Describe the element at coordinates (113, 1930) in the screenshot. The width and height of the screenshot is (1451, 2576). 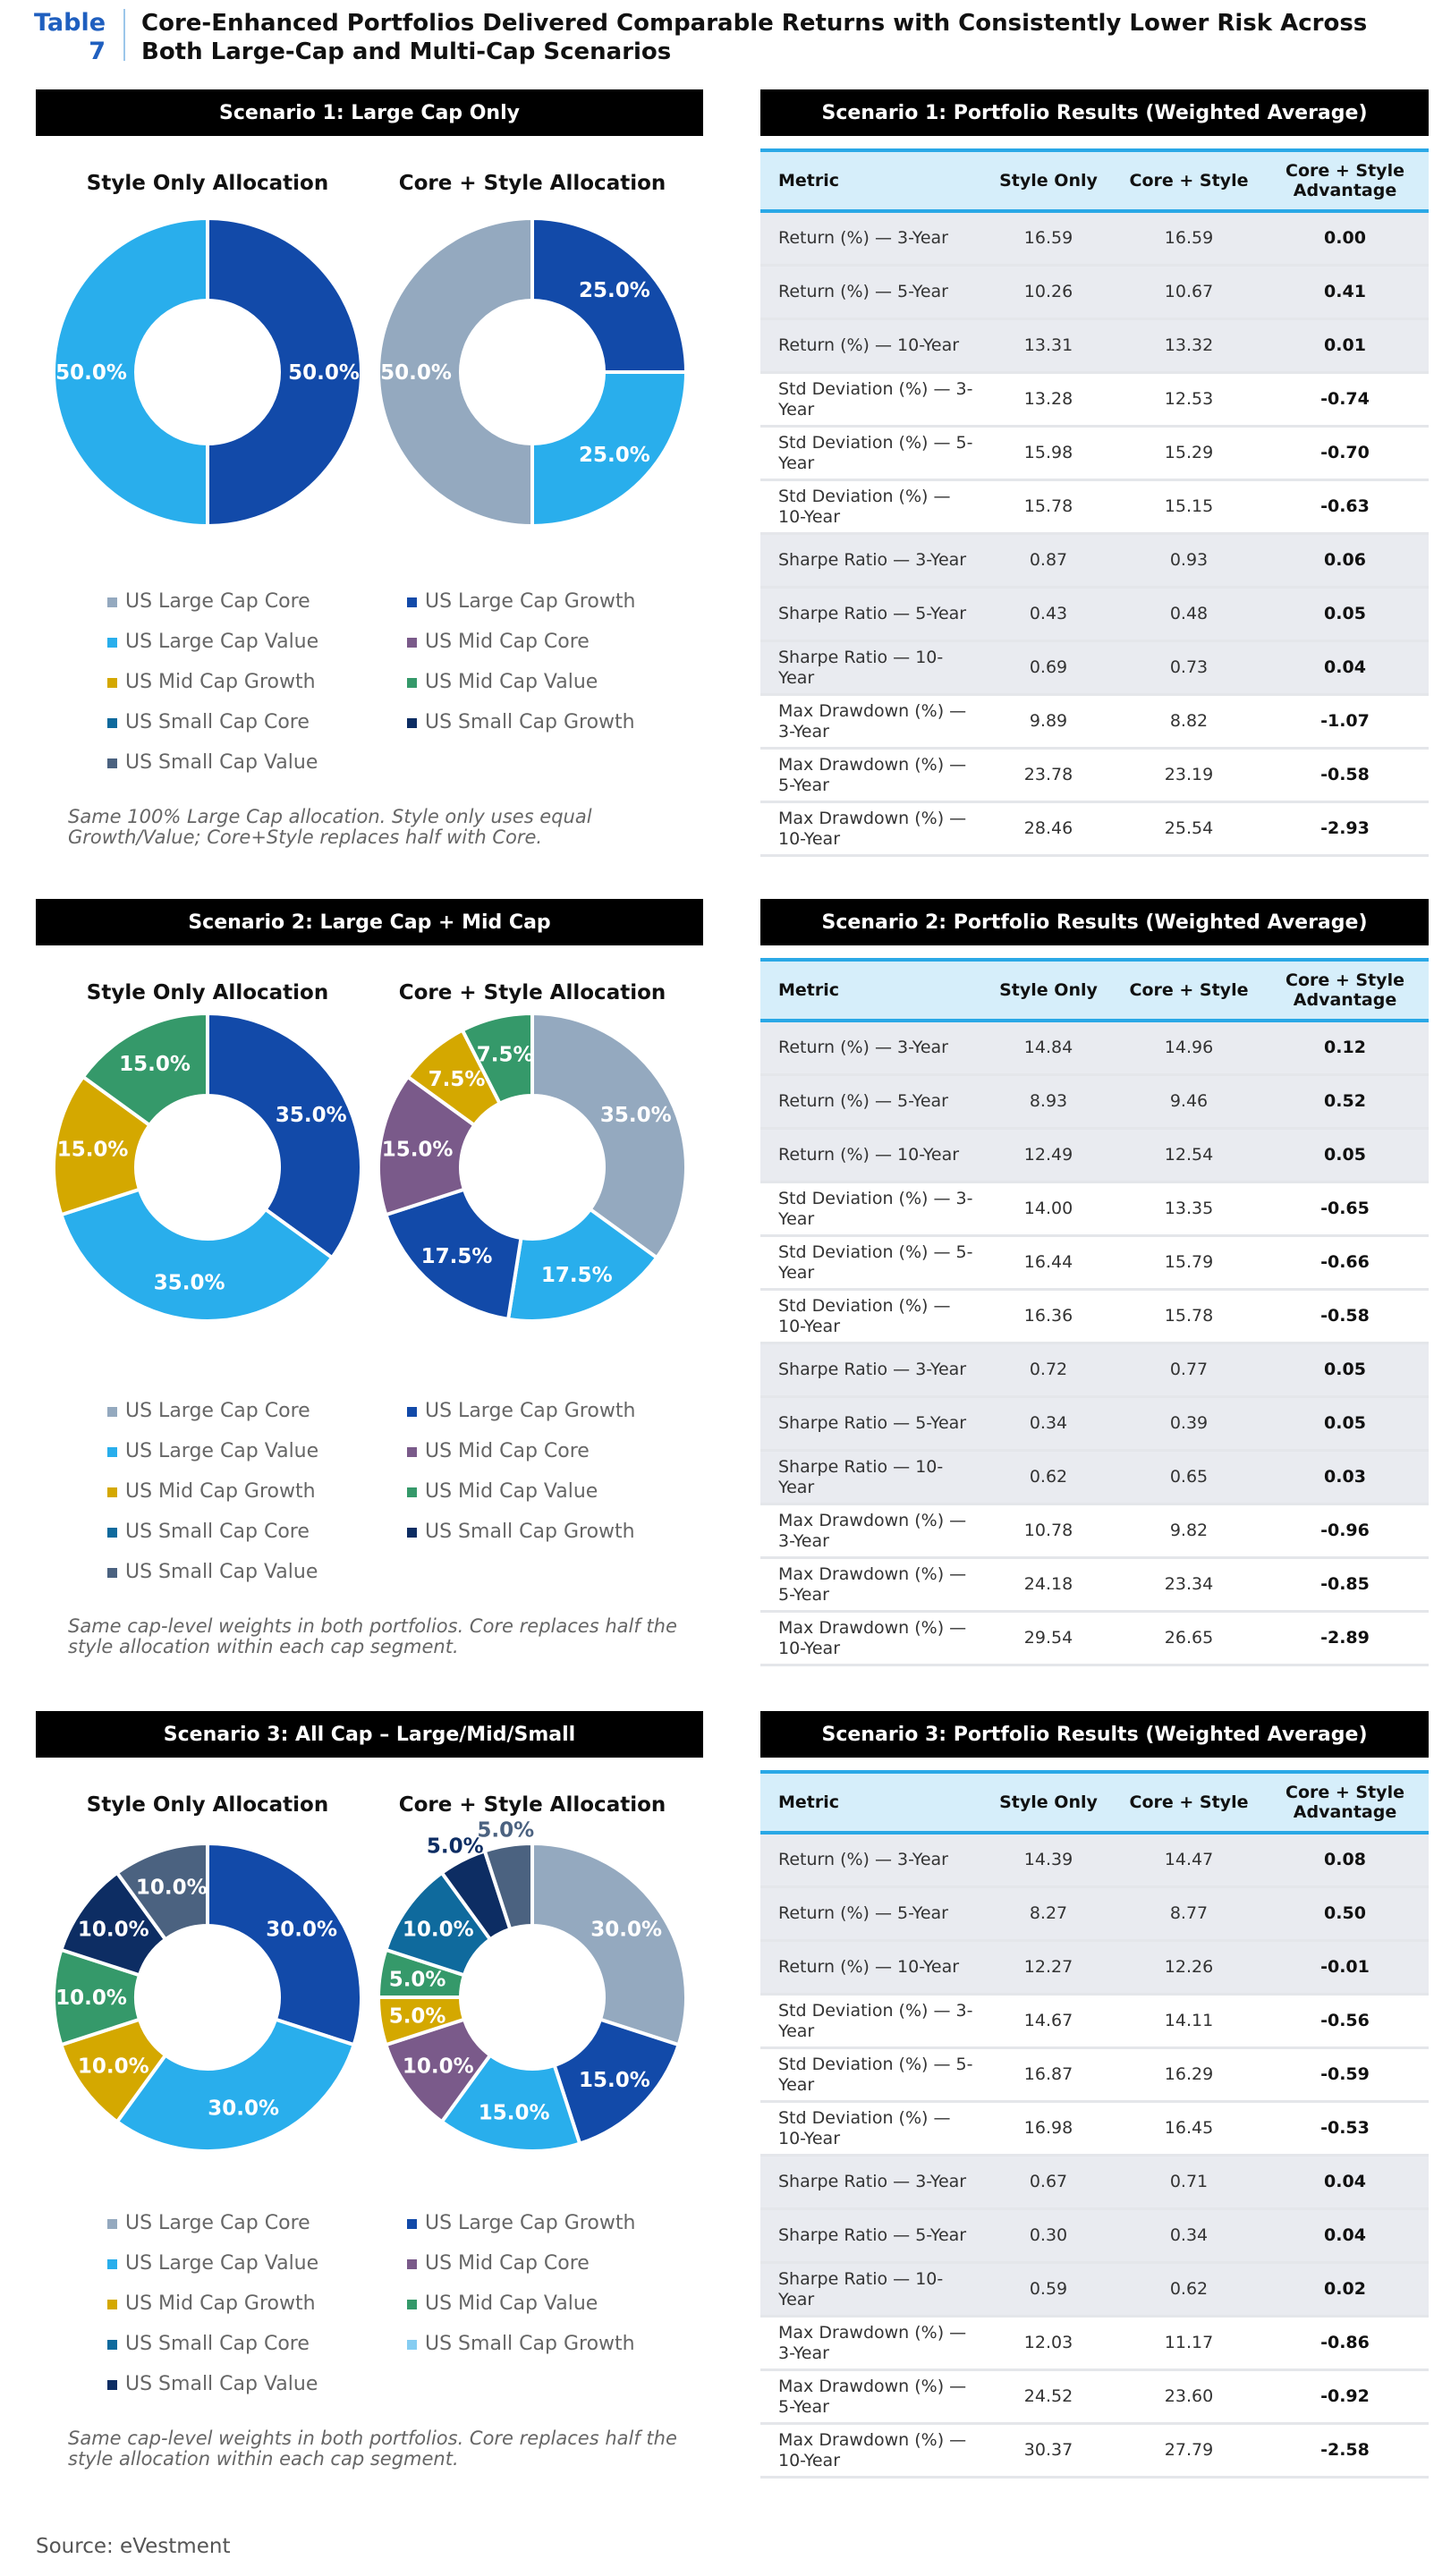
I see `slice-label: 10.0%` at that location.